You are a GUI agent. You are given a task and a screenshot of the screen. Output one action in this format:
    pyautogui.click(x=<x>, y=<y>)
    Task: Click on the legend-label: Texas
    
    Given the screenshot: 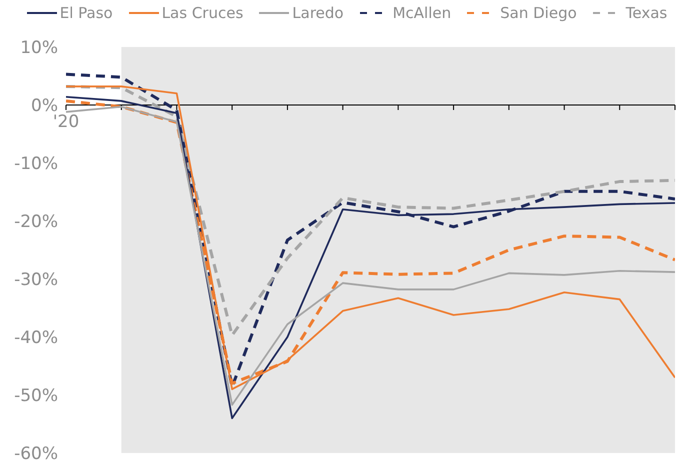 What is the action you would take?
    pyautogui.click(x=647, y=13)
    